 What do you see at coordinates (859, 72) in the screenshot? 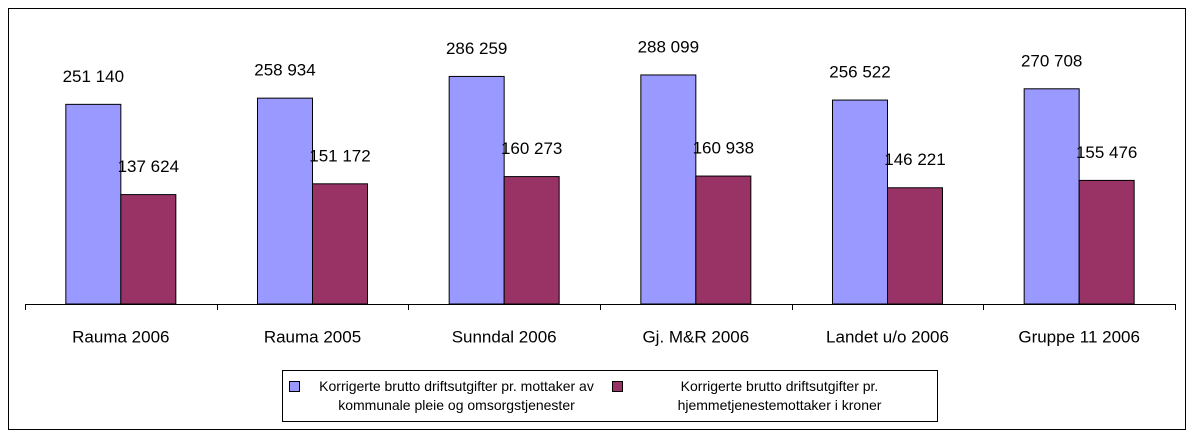
I see `data-label: 256 522` at bounding box center [859, 72].